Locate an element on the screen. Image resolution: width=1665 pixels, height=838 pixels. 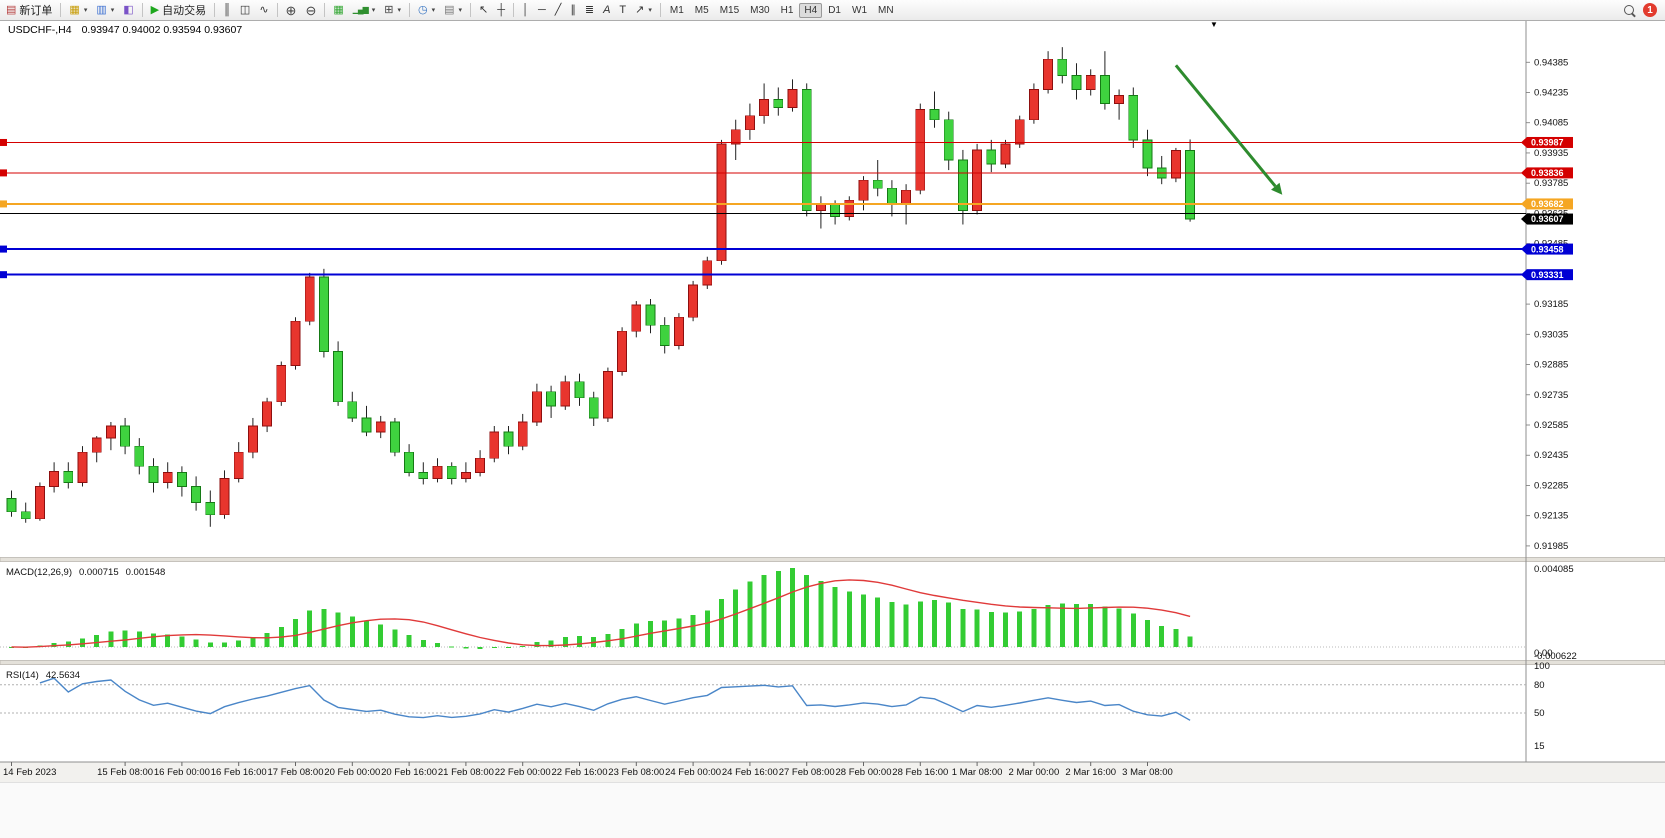
zoom-out-button: ⊖ is located at coordinates (310, 10).